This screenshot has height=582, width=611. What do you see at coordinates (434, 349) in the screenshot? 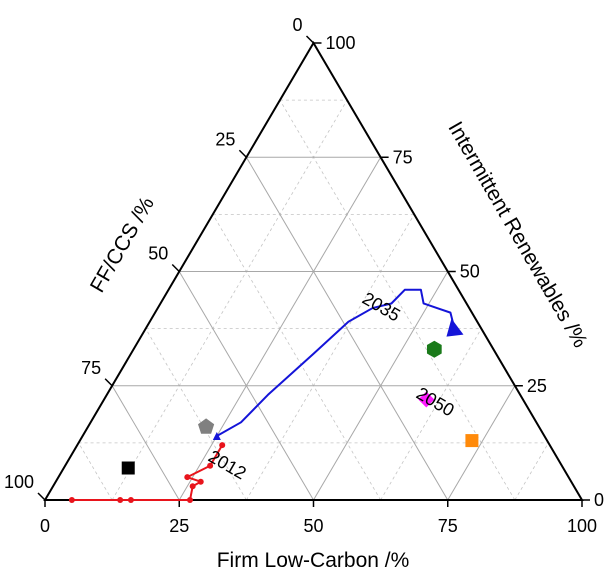
I see `green-hexagon-marker` at bounding box center [434, 349].